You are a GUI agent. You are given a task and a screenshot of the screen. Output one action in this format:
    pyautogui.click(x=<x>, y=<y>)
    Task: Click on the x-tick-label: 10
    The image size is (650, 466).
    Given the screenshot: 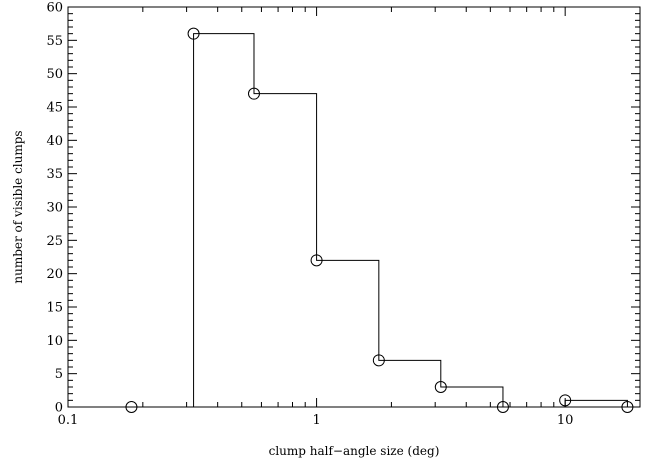 What is the action you would take?
    pyautogui.click(x=565, y=420)
    